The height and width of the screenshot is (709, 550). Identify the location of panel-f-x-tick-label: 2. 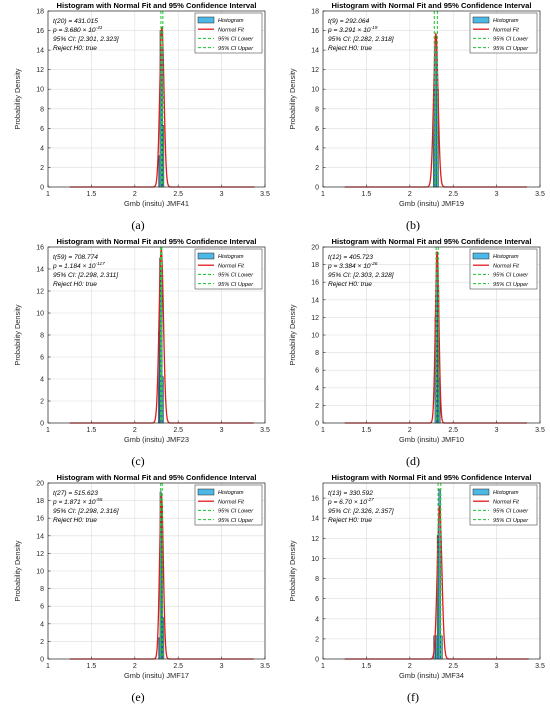
(410, 666).